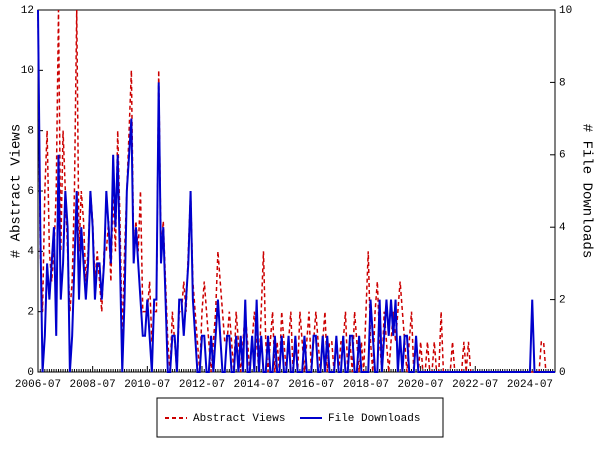  Describe the element at coordinates (30, 252) in the screenshot. I see `y-tick-label: 4` at that location.